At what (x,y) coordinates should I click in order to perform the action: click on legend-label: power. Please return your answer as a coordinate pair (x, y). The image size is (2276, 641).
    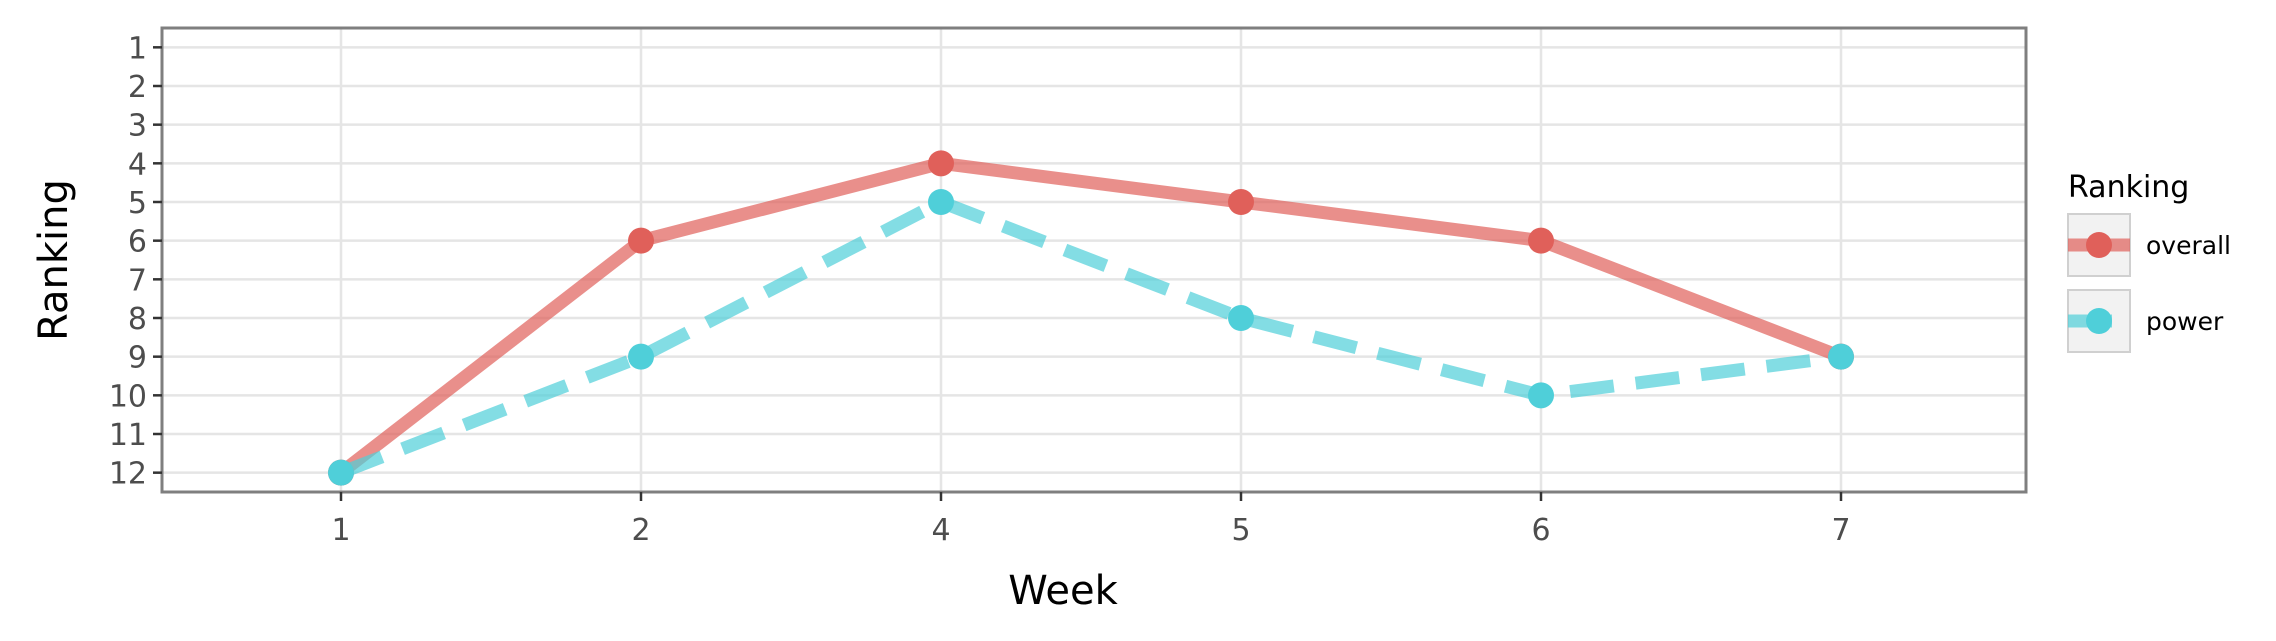
    Looking at the image, I should click on (2185, 321).